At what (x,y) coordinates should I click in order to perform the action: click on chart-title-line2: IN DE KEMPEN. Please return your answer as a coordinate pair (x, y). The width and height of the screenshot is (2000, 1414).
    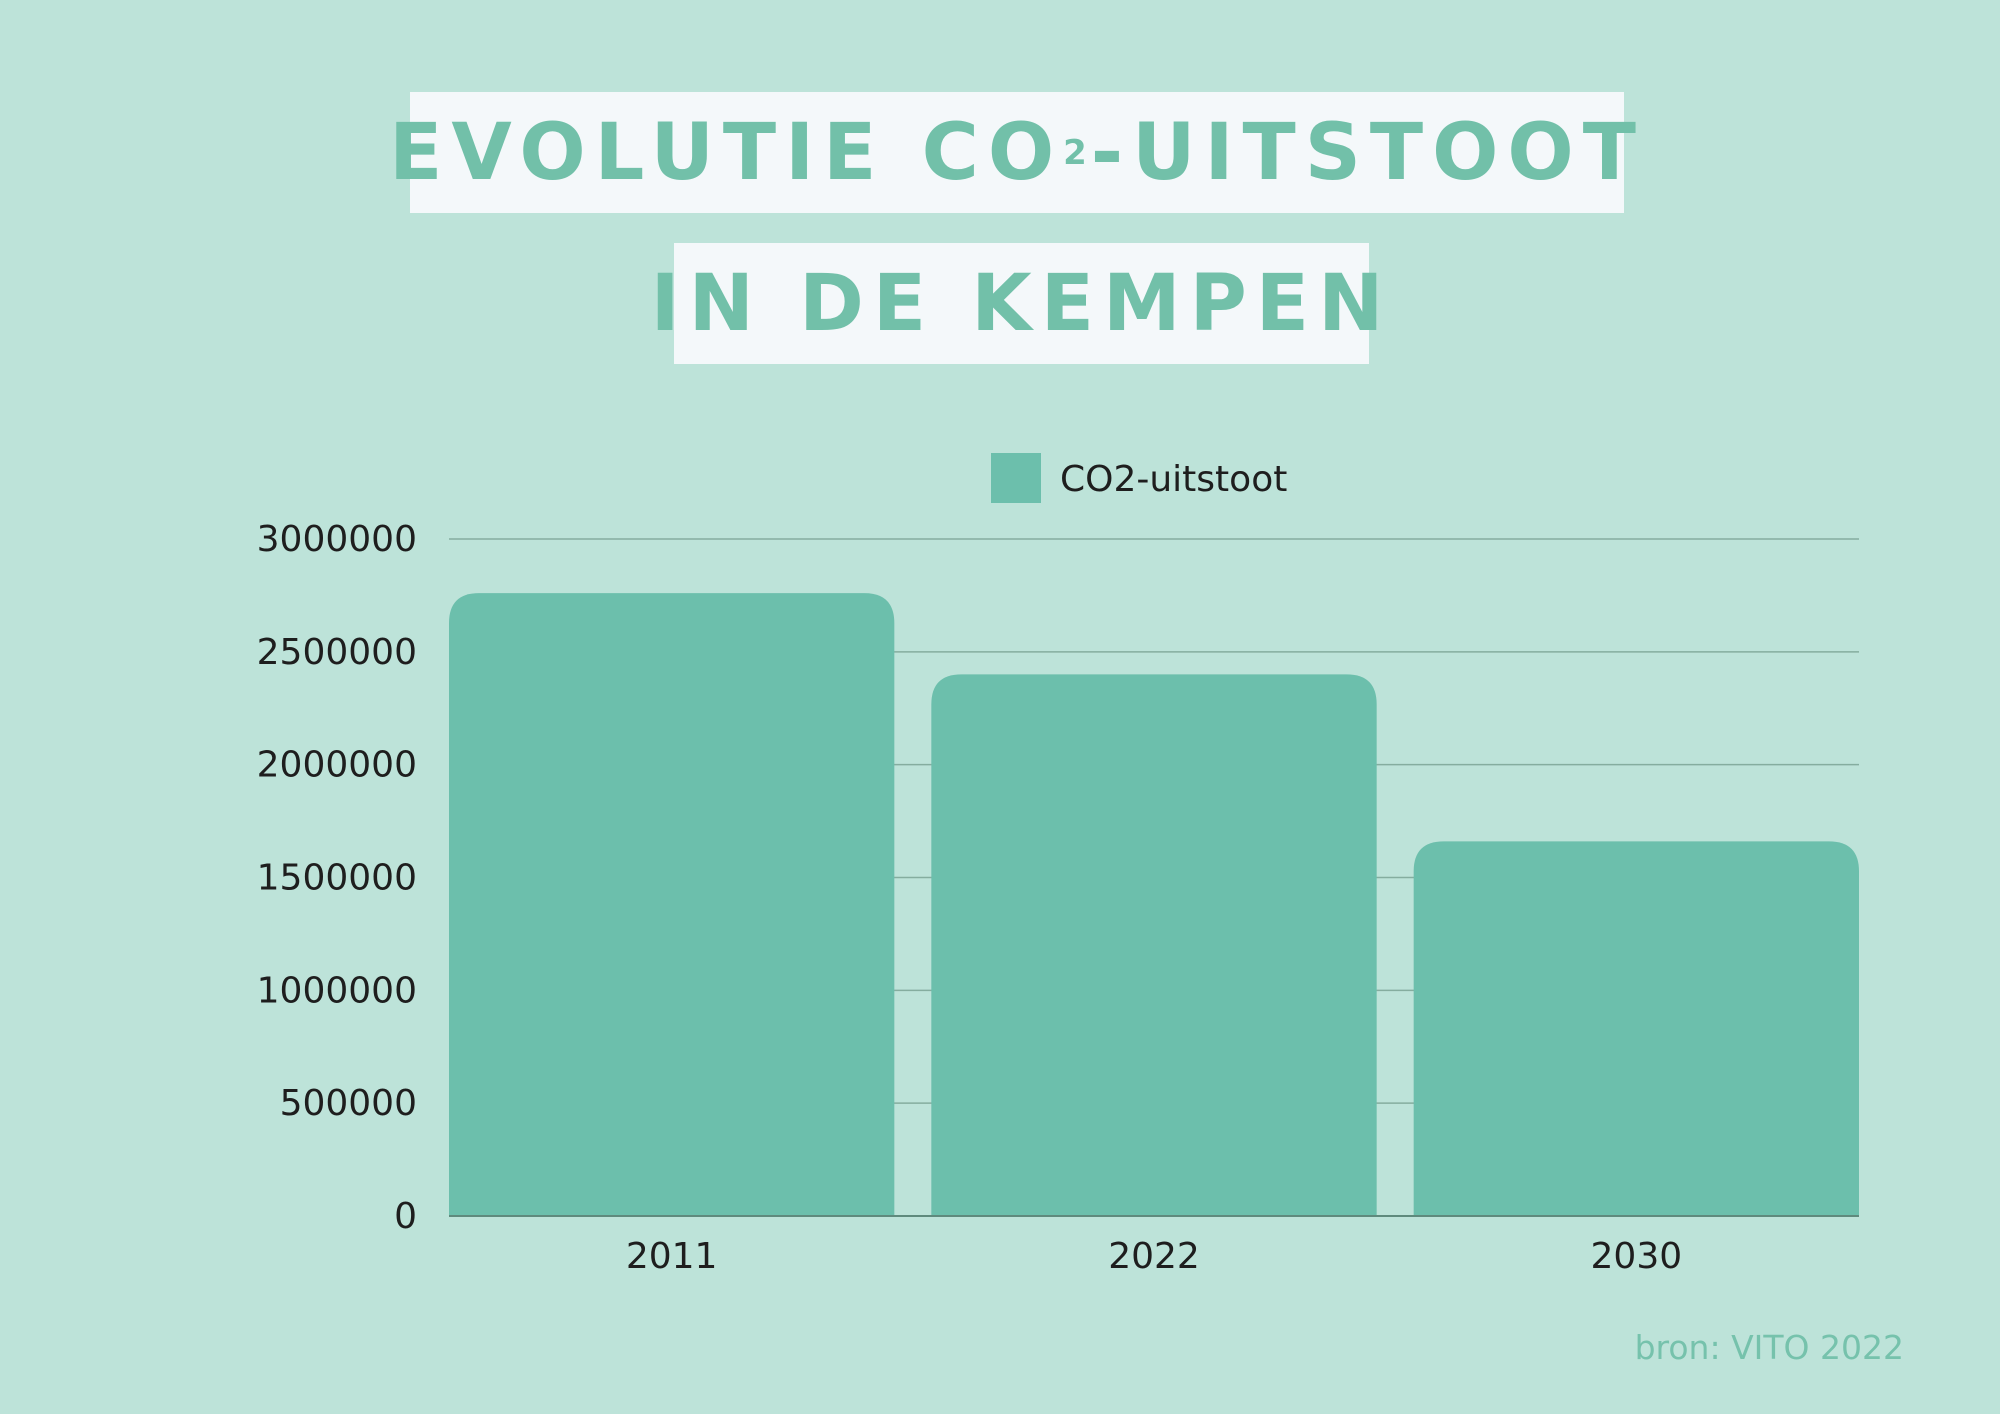
    Looking at the image, I should click on (1017, 303).